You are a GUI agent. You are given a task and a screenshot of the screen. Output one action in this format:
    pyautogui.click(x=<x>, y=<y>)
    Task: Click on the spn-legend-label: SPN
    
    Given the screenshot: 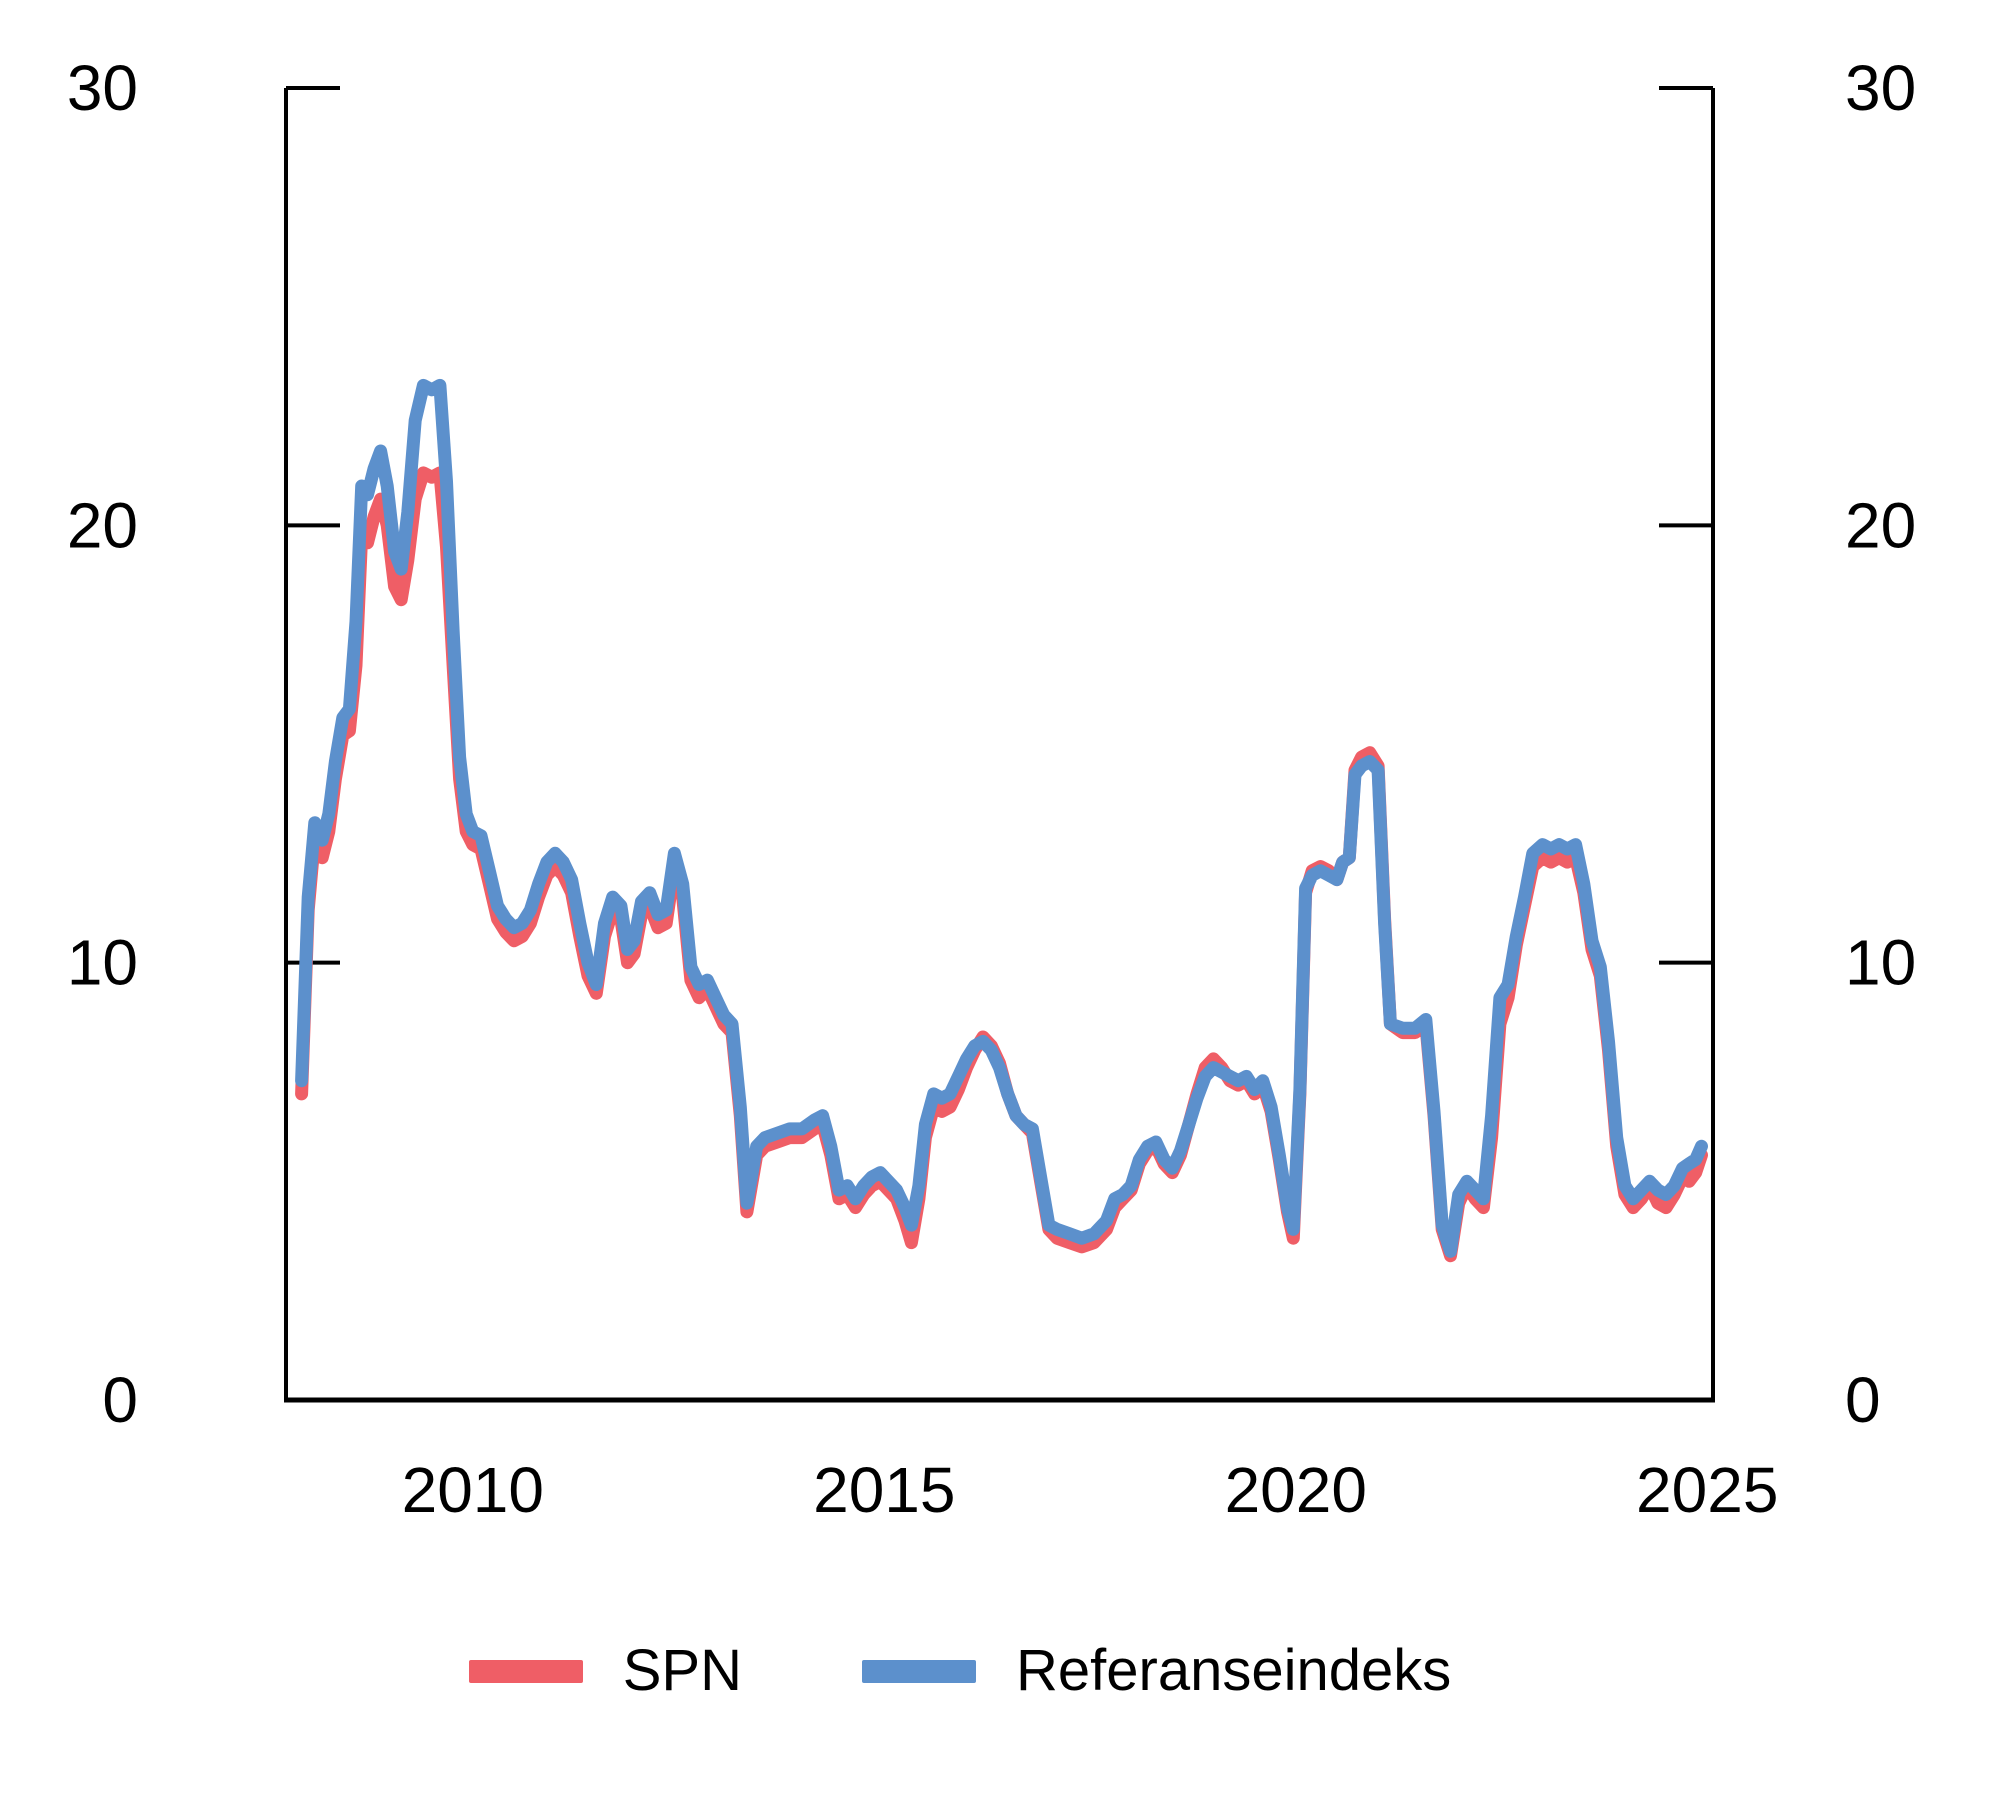 What is the action you would take?
    pyautogui.click(x=682, y=1670)
    